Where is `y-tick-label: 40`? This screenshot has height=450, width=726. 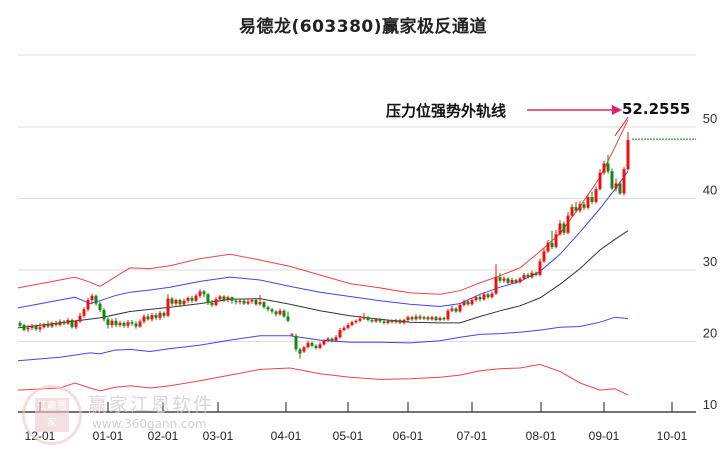 y-tick-label: 40 is located at coordinates (710, 190).